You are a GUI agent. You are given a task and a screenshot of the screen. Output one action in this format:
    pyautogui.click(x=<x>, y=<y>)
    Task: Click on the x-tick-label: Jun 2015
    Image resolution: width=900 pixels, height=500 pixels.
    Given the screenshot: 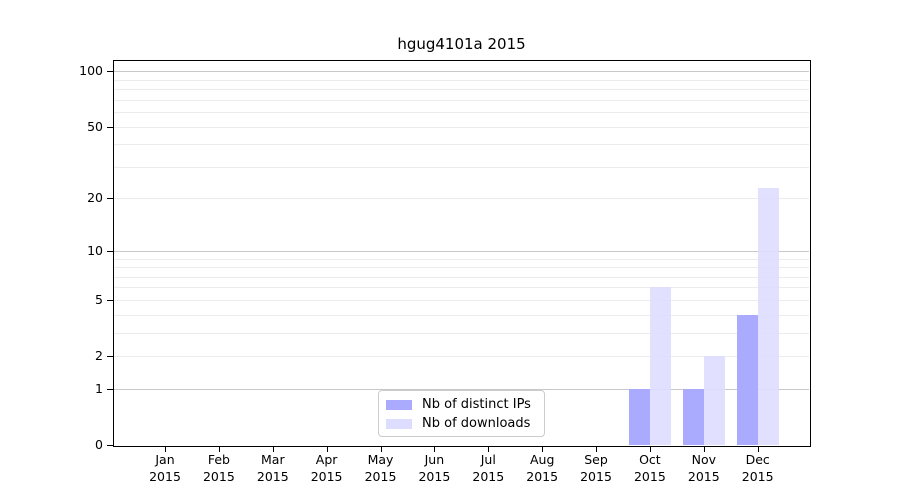 What is the action you would take?
    pyautogui.click(x=434, y=468)
    